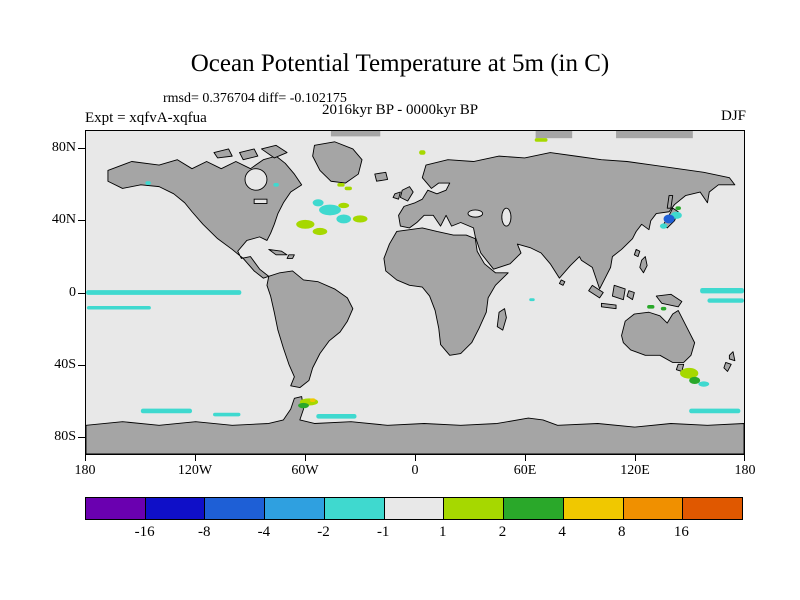 The height and width of the screenshot is (600, 800). What do you see at coordinates (525, 470) in the screenshot?
I see `x-tick-label-60e: 60E` at bounding box center [525, 470].